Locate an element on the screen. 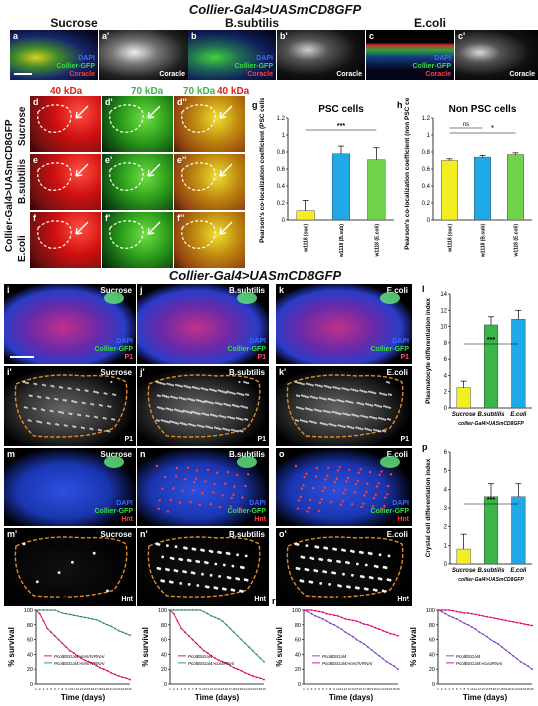  psc-gfp-spot is located at coordinates (114, 298).